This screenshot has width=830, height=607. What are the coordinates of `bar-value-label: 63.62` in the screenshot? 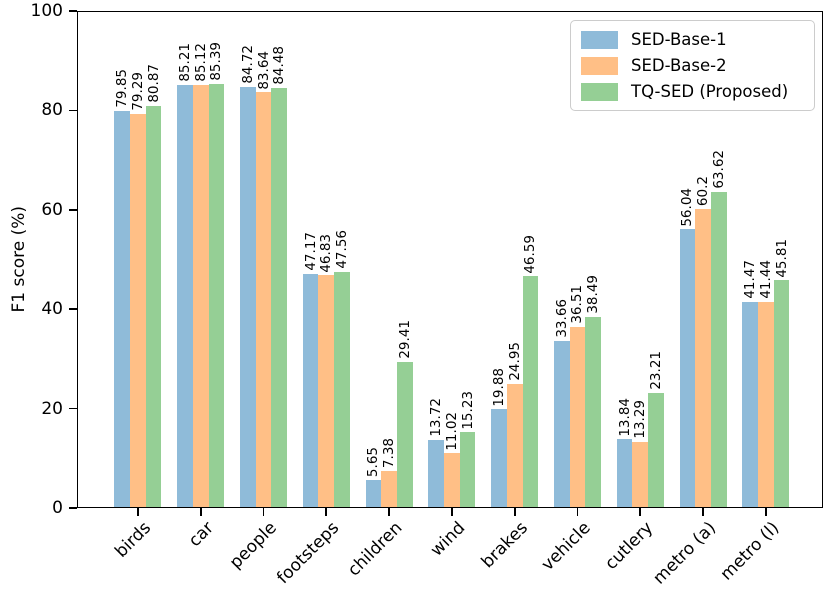 It's located at (718, 169).